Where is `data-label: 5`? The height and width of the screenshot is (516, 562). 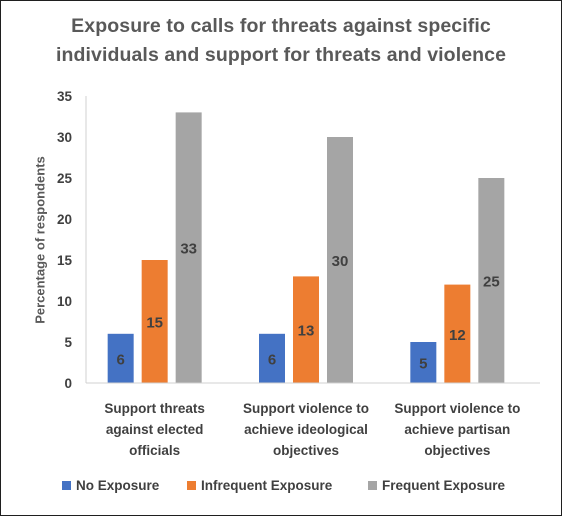
data-label: 5 is located at coordinates (423, 364).